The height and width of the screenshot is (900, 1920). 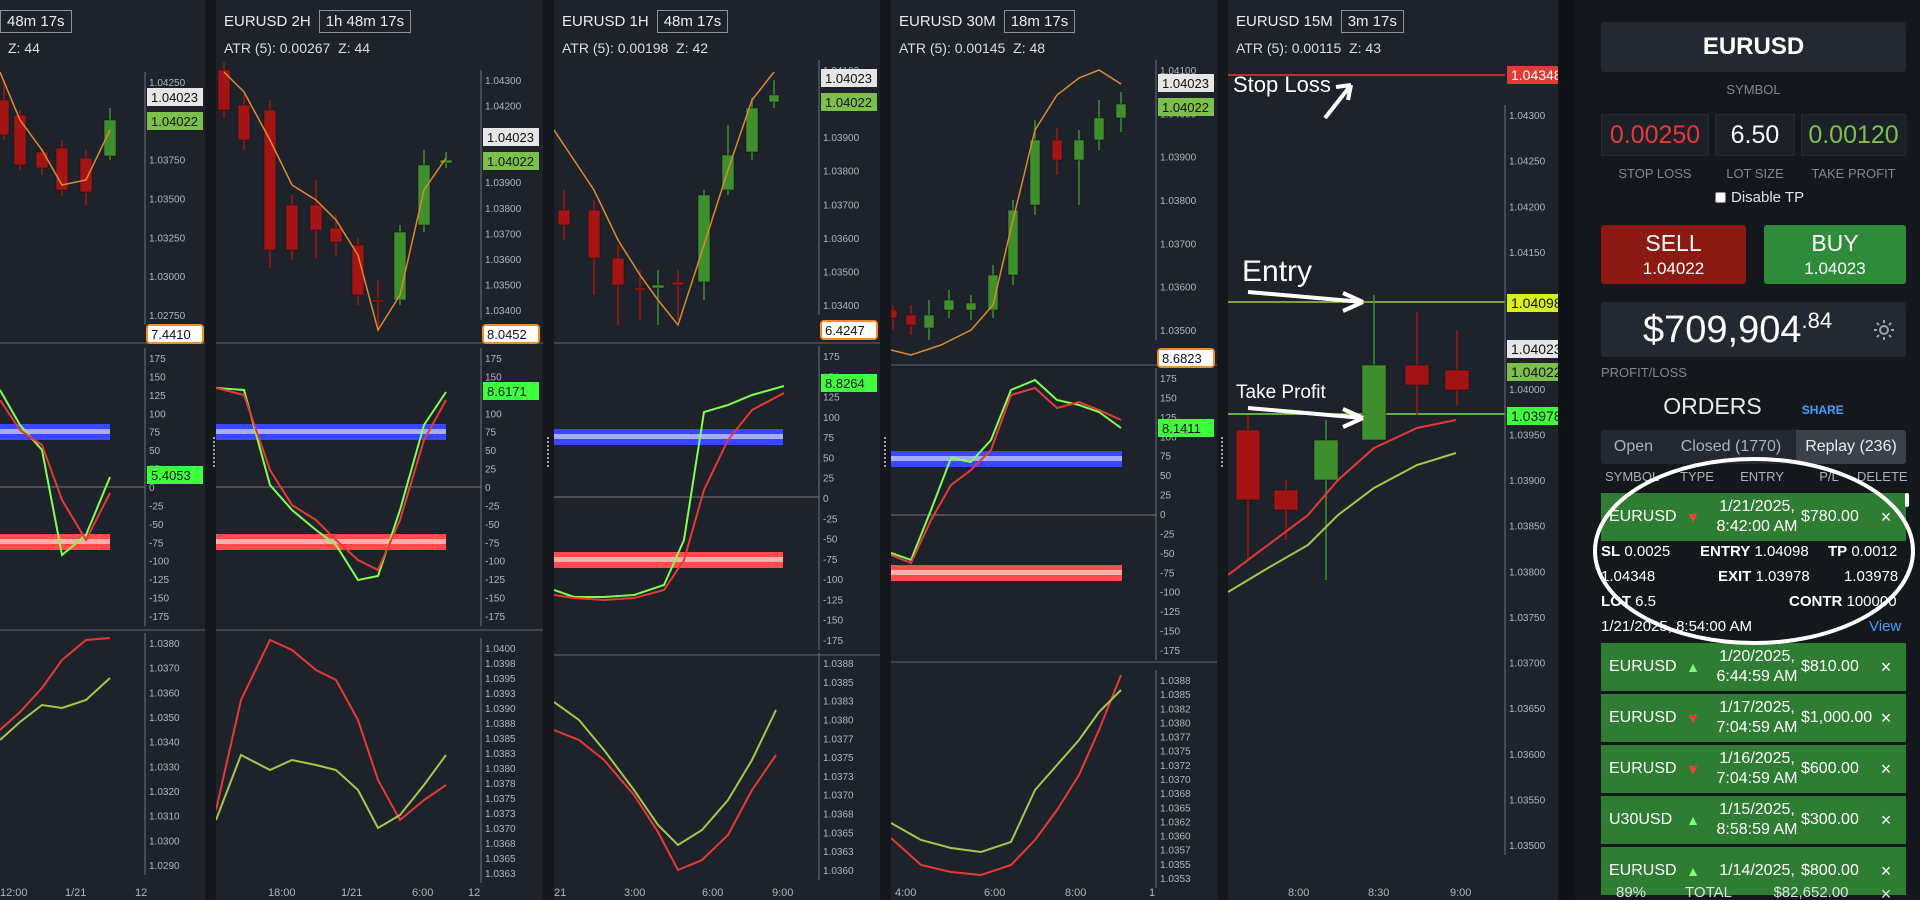 What do you see at coordinates (1853, 135) in the screenshot?
I see `take-profit-input: 0.00120` at bounding box center [1853, 135].